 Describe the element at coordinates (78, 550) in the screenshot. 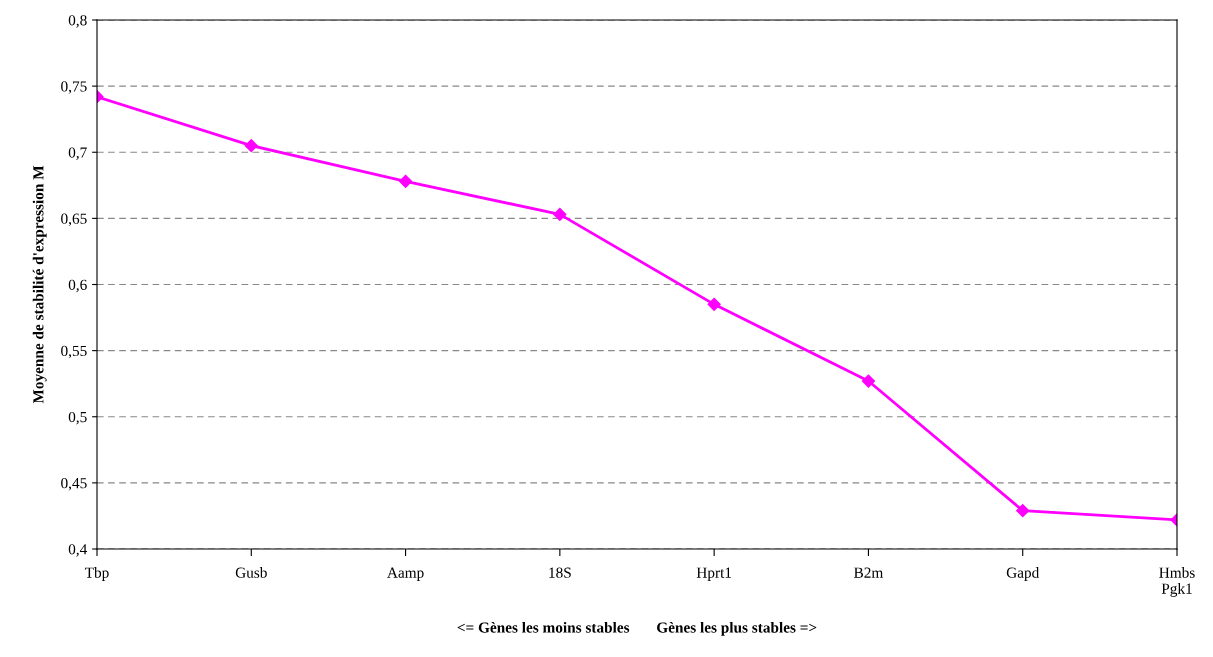

I see `y-tick-label: 0,4` at that location.